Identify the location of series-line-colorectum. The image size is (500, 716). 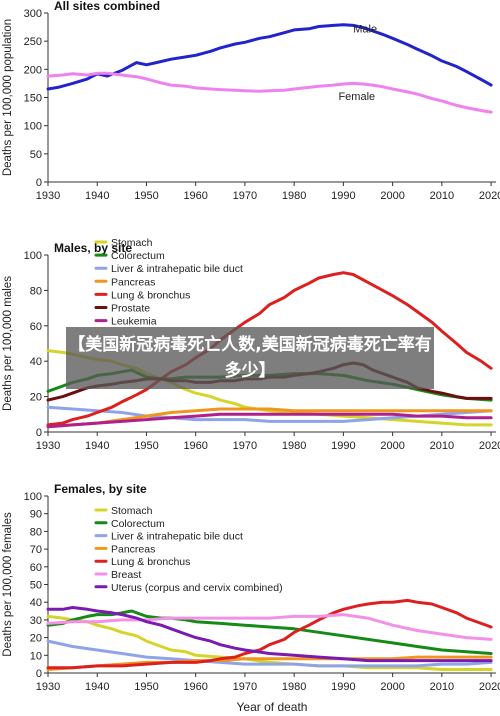
(269, 632).